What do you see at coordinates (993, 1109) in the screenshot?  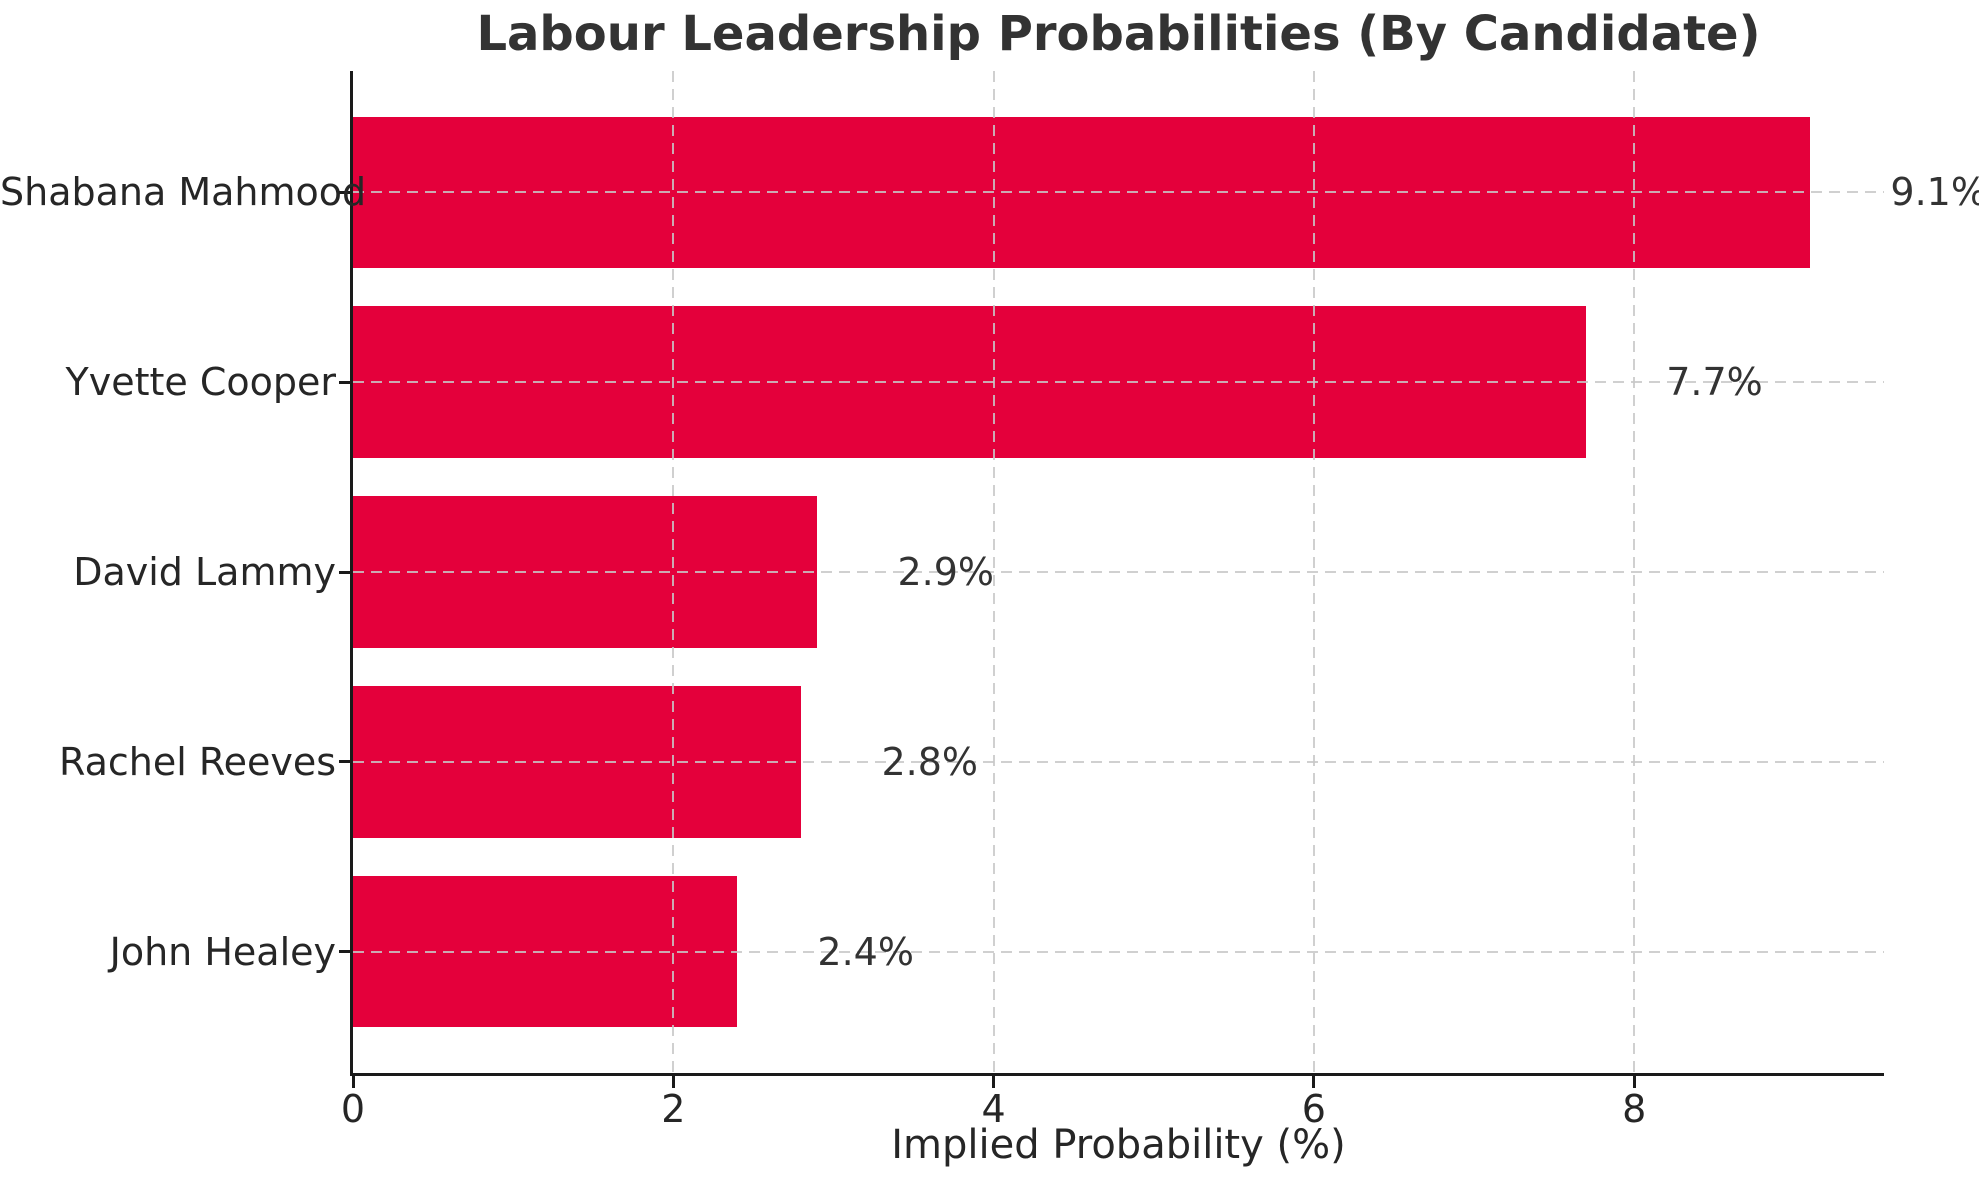 I see `x-tick-label: 4` at bounding box center [993, 1109].